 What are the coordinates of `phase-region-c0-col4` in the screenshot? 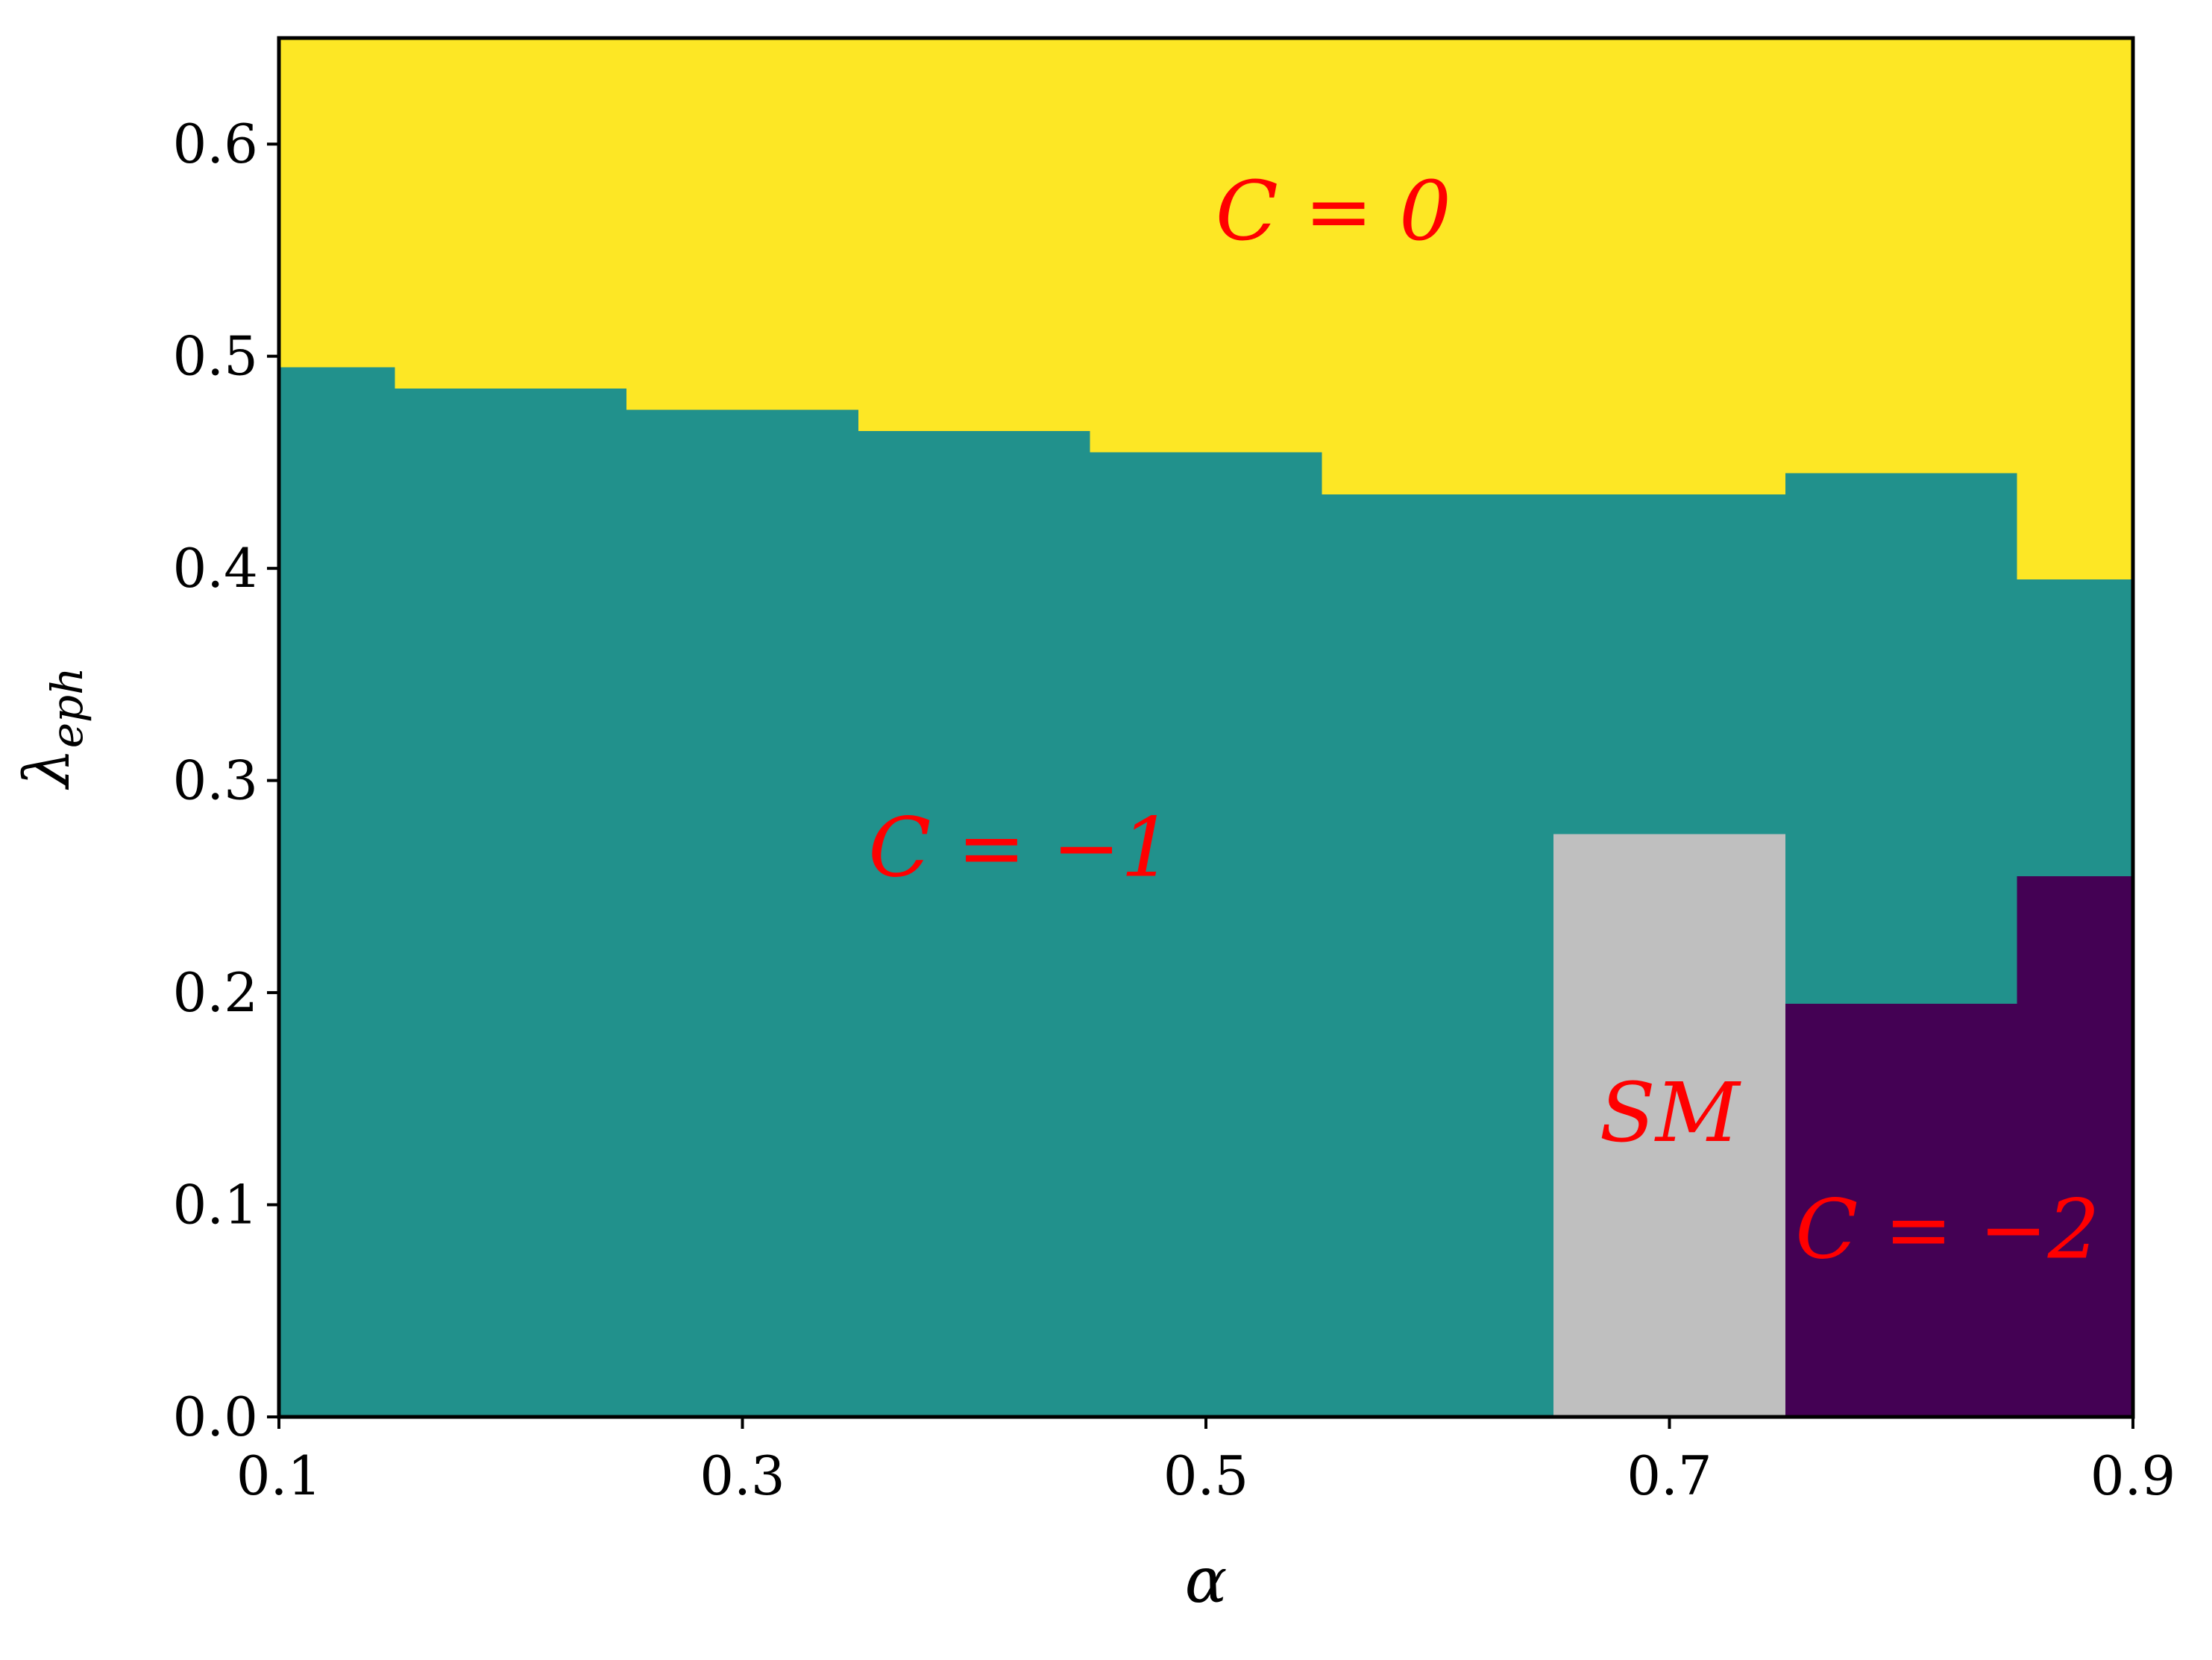 It's located at (1206, 245).